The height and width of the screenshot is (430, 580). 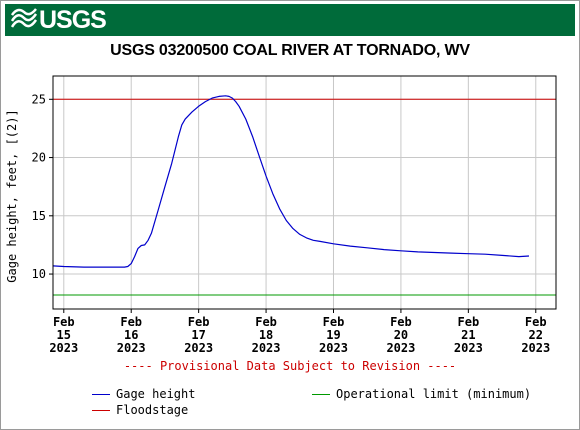 I want to click on legend-operational-limit: Operational limit (minimum), so click(x=421, y=394).